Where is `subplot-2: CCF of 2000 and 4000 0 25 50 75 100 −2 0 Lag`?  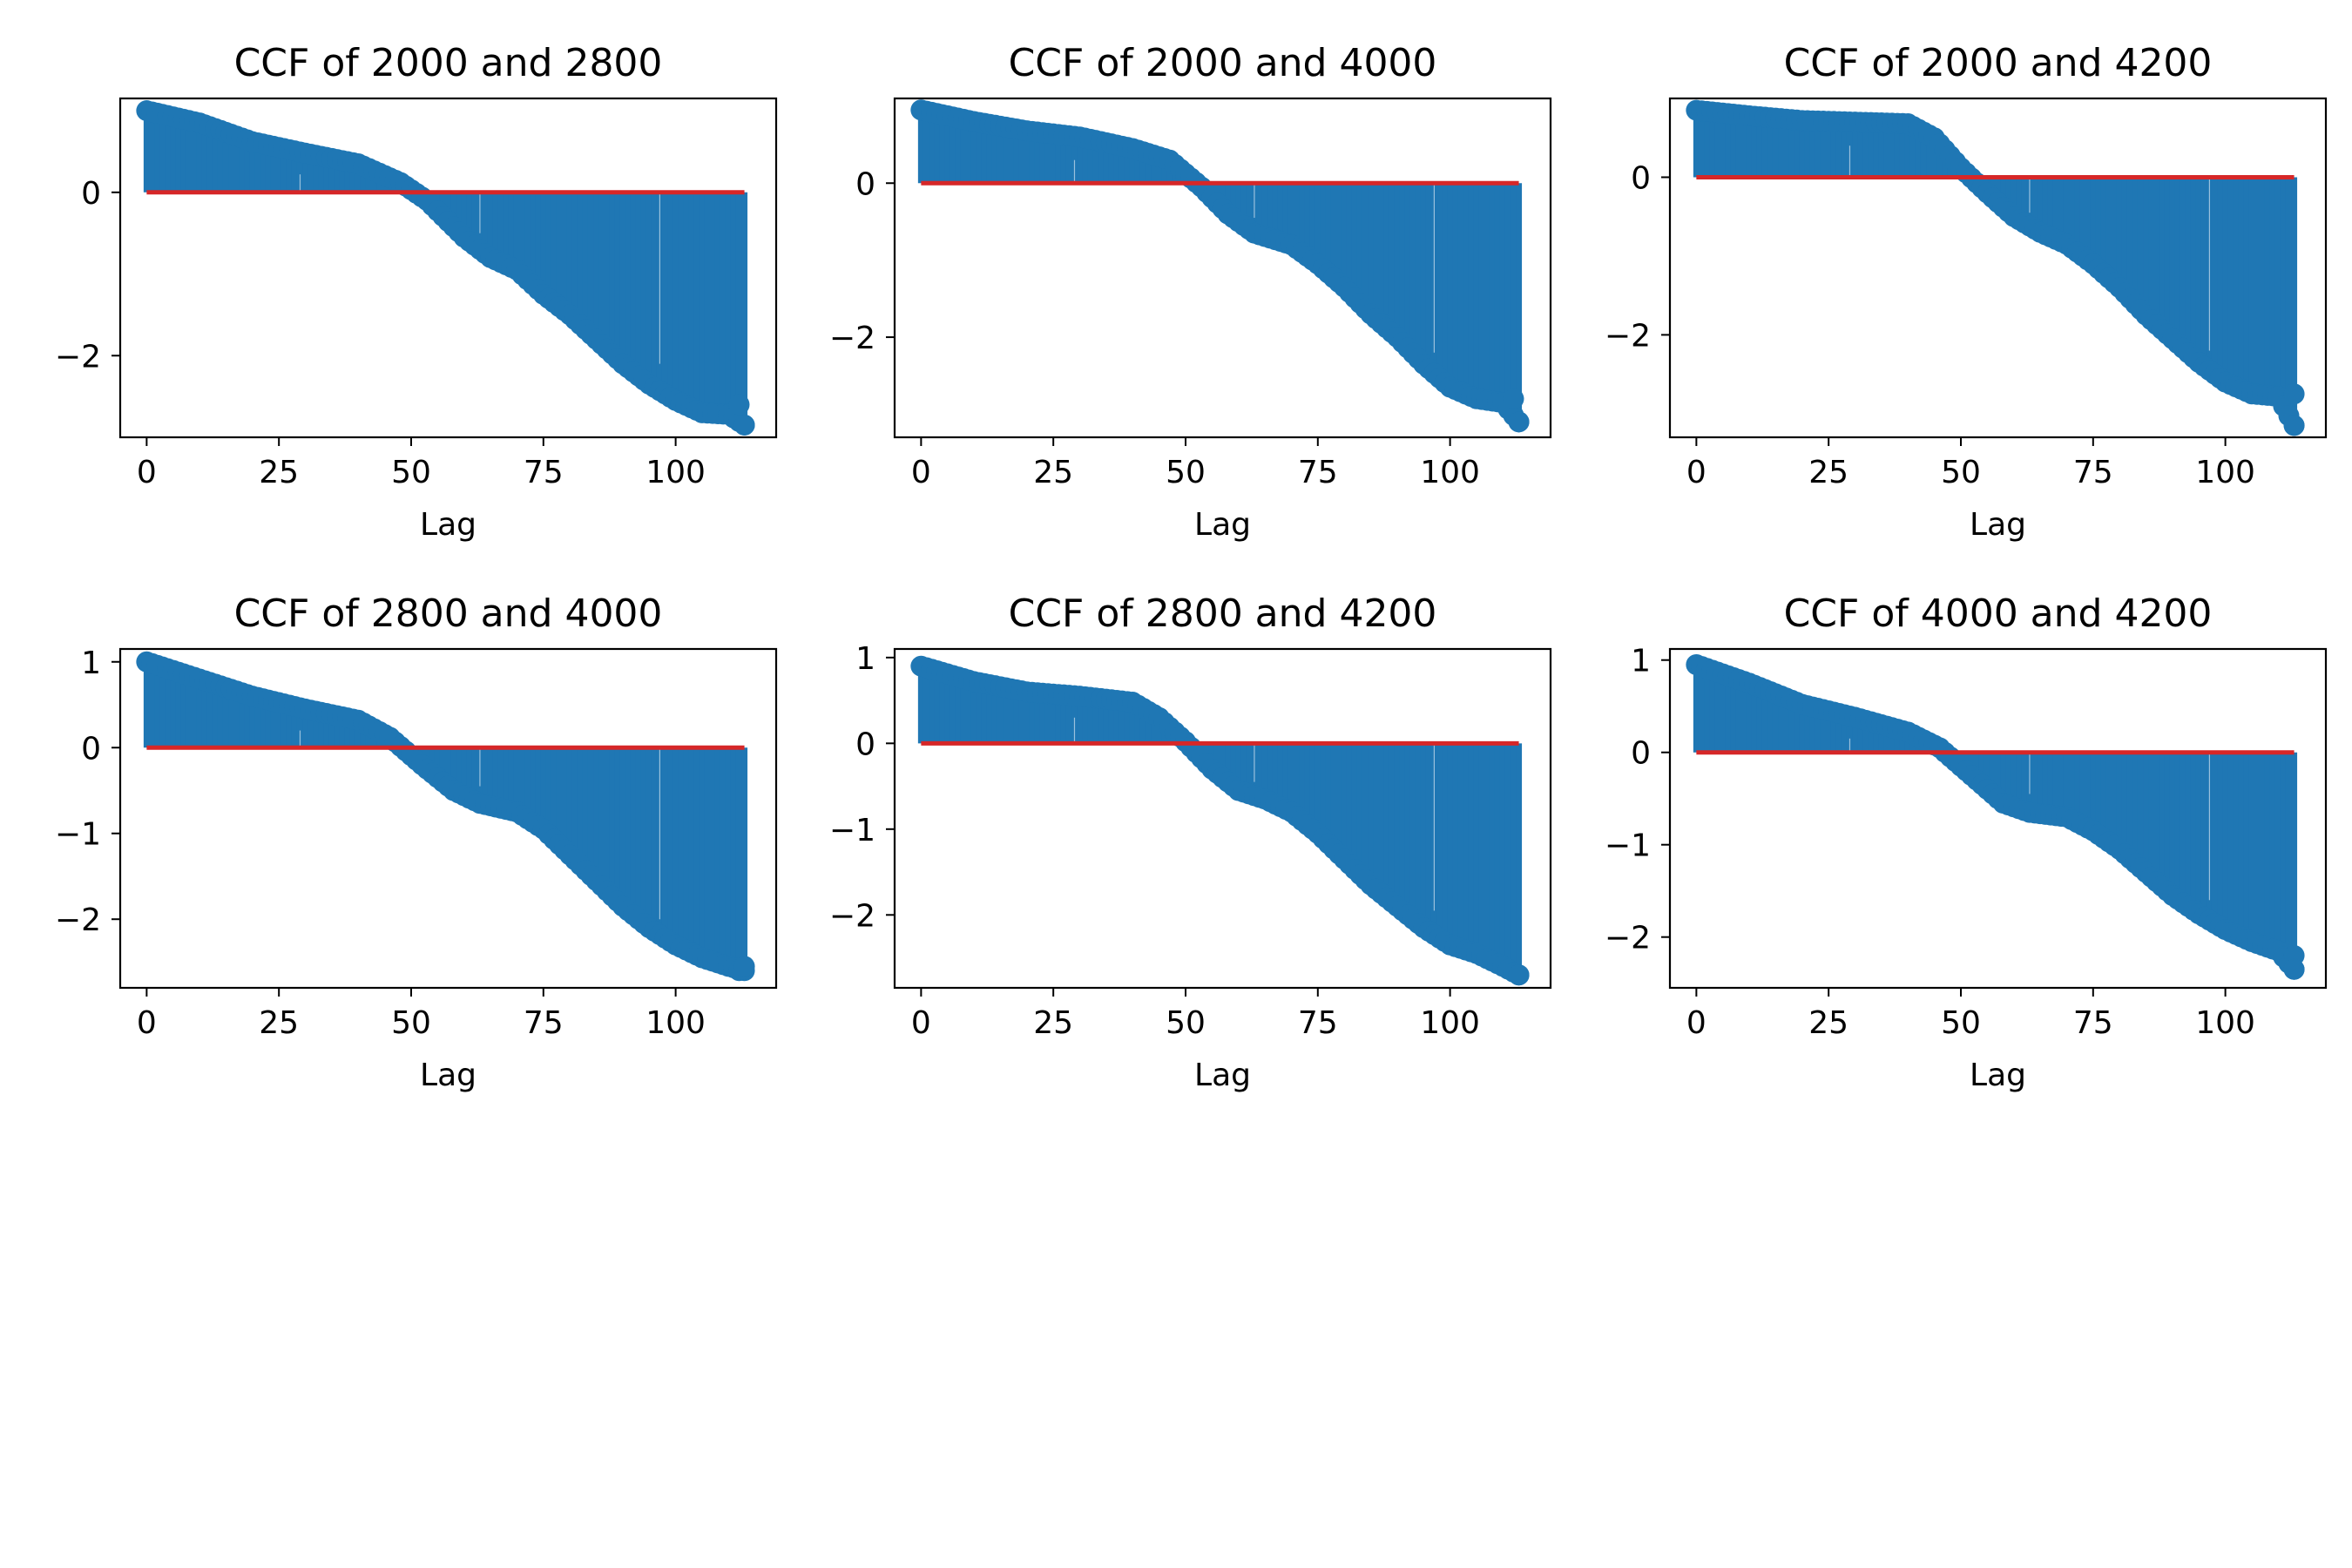
subplot-2: CCF of 2000 and 4000 0 25 50 75 100 −2 0 Lag is located at coordinates (1191, 292).